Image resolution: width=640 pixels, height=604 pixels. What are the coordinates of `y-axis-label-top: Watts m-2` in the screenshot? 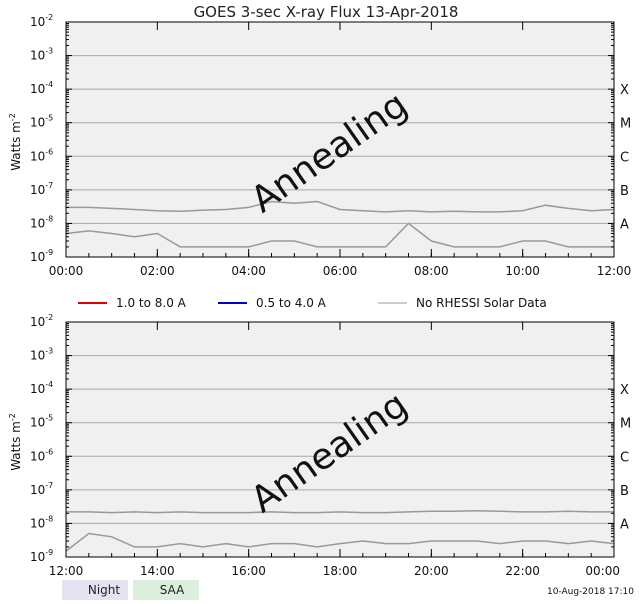 It's located at (15, 142).